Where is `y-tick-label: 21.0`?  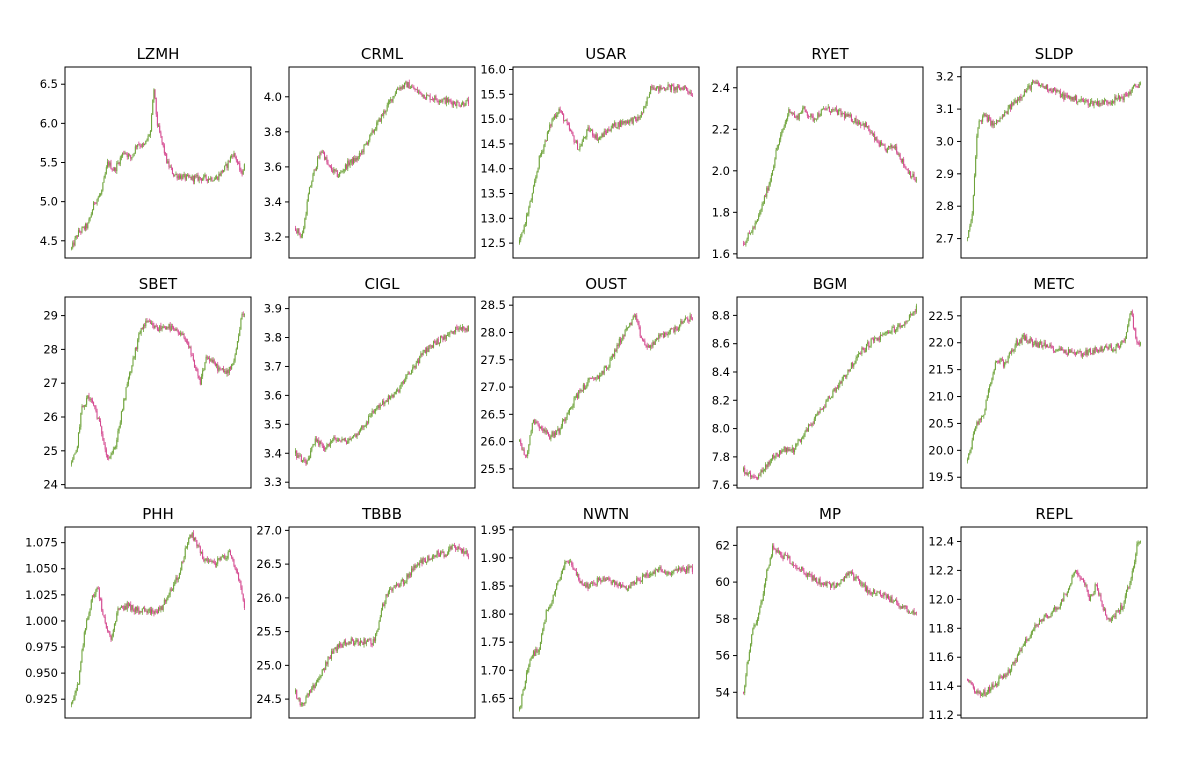
y-tick-label: 21.0 is located at coordinates (941, 397).